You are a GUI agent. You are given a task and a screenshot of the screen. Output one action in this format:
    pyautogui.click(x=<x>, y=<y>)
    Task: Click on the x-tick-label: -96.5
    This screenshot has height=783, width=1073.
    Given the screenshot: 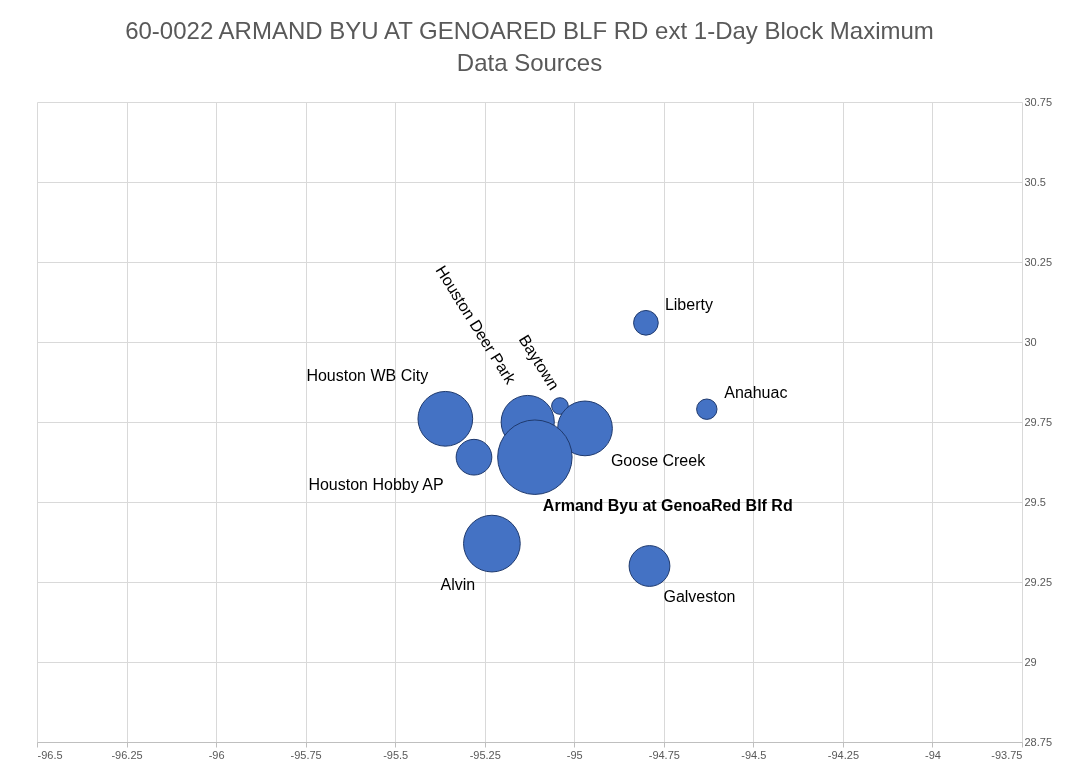 What is the action you would take?
    pyautogui.click(x=50, y=754)
    